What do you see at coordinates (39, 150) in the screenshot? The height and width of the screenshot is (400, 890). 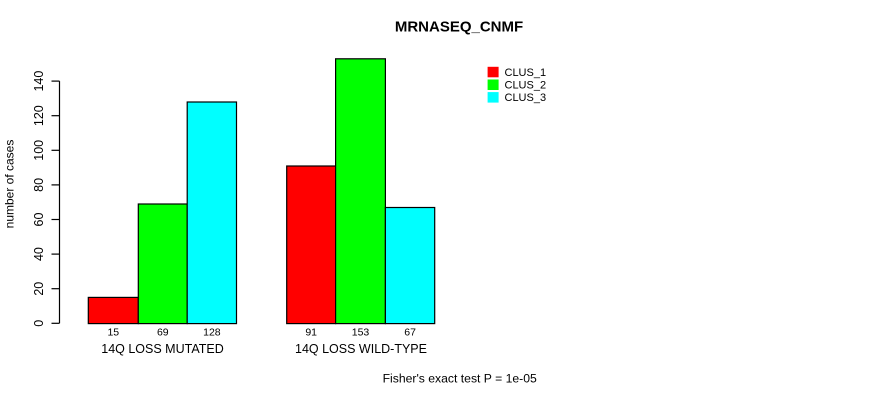 I see `svg-text: 100` at bounding box center [39, 150].